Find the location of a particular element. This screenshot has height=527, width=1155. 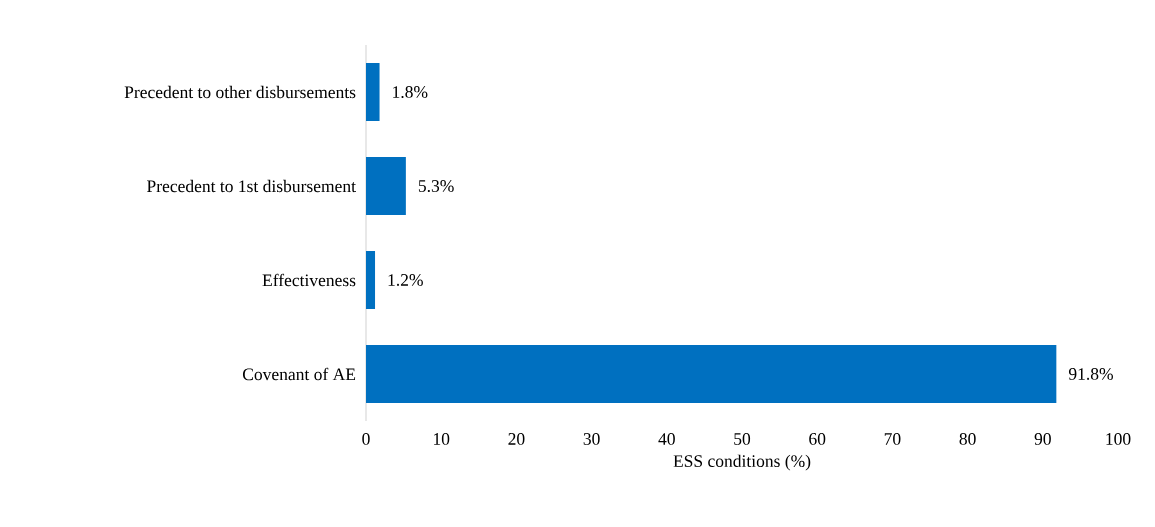

y-tick-label: Precedent to other disbursements is located at coordinates (240, 92).